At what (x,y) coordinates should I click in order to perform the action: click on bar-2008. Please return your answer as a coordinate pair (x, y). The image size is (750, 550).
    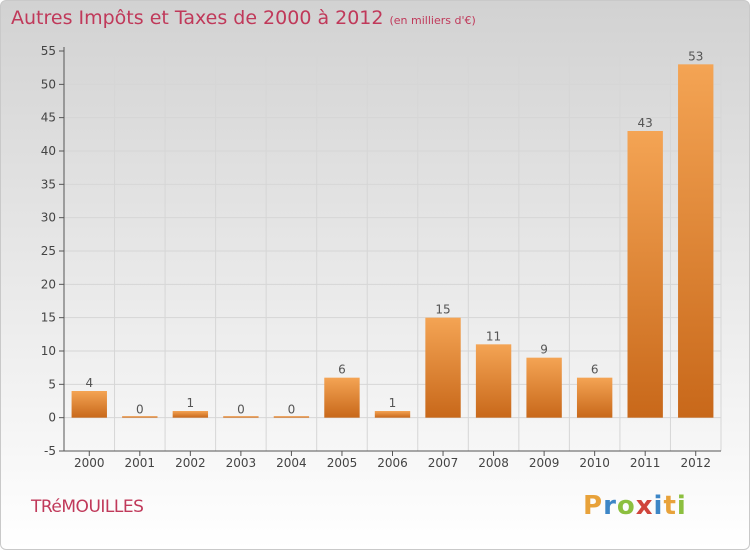
    Looking at the image, I should click on (493, 381).